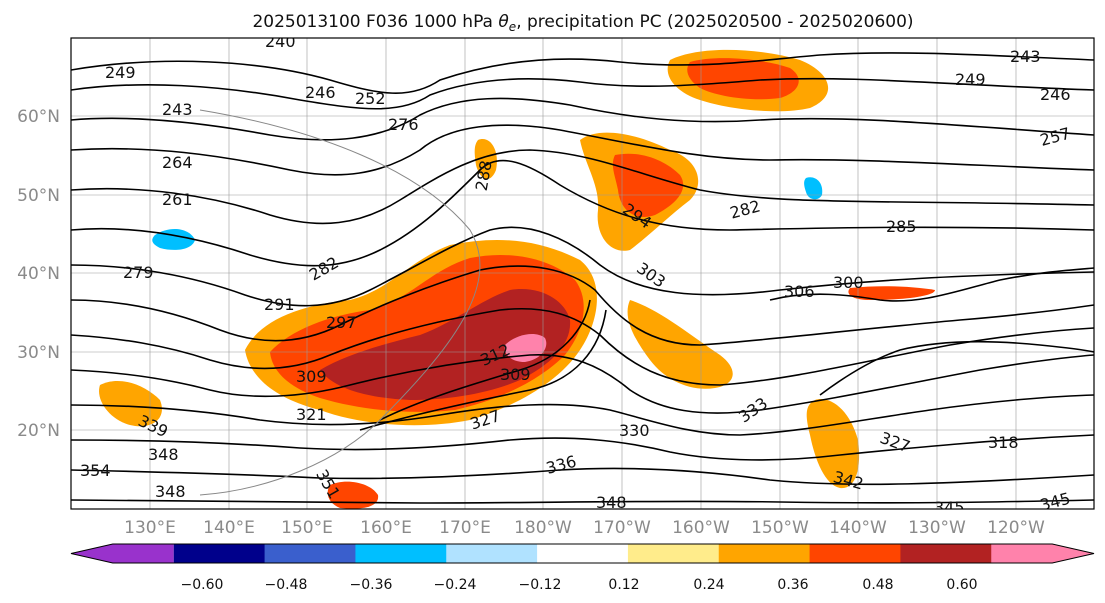  I want to click on contour-label: 354, so click(95, 470).